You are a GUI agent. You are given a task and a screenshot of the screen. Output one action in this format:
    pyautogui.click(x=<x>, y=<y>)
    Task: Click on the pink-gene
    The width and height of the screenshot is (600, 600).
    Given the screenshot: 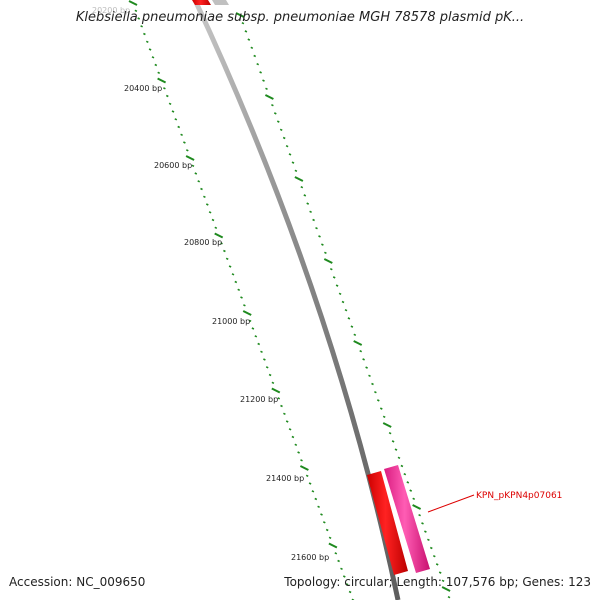 What is the action you would take?
    pyautogui.click(x=407, y=519)
    